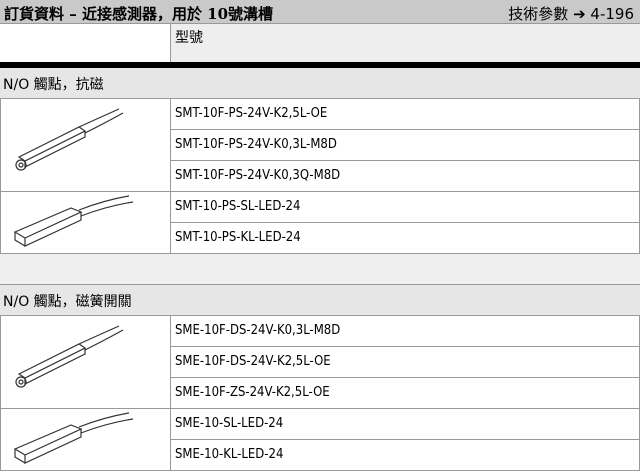  Describe the element at coordinates (571, 14) in the screenshot. I see `reference-link: 技術參數 ➔ 4-196` at that location.